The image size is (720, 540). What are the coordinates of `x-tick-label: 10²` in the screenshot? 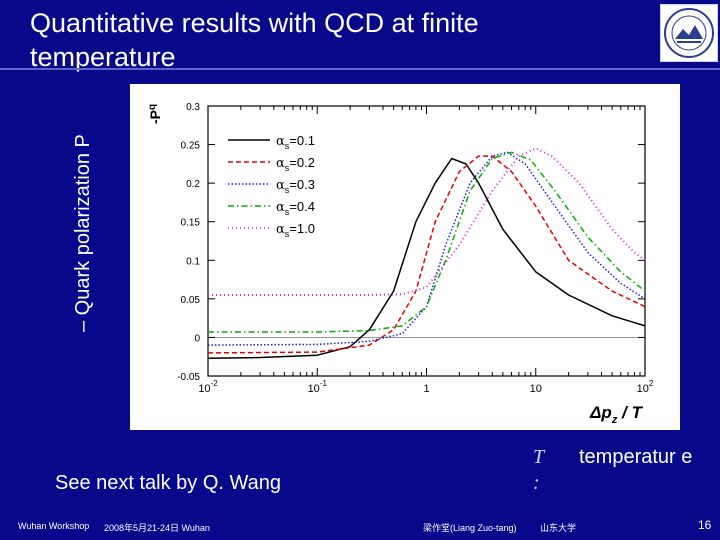 It's located at (645, 387).